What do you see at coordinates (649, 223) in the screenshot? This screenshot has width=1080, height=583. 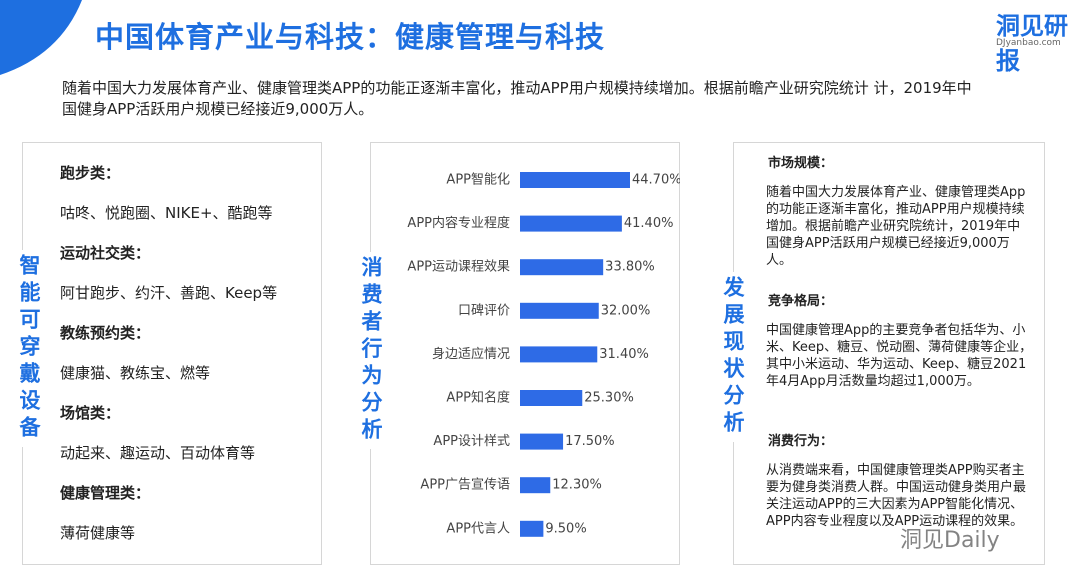 I see `value-label: 41.40%` at bounding box center [649, 223].